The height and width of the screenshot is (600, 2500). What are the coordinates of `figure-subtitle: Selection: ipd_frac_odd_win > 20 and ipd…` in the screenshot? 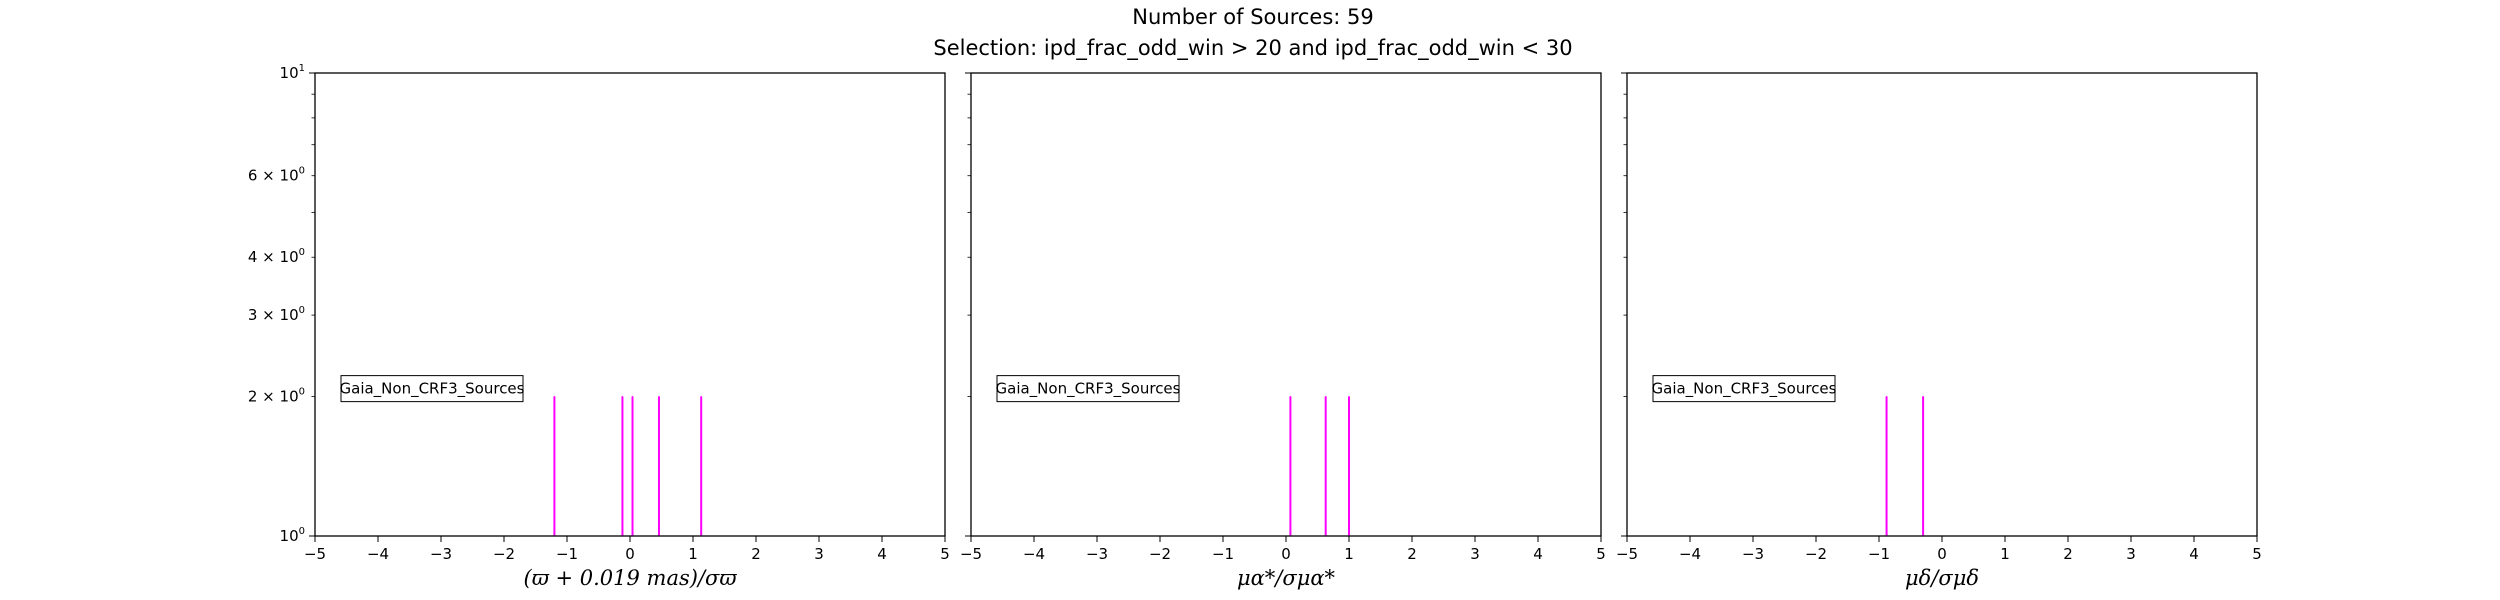 It's located at (1252, 48).